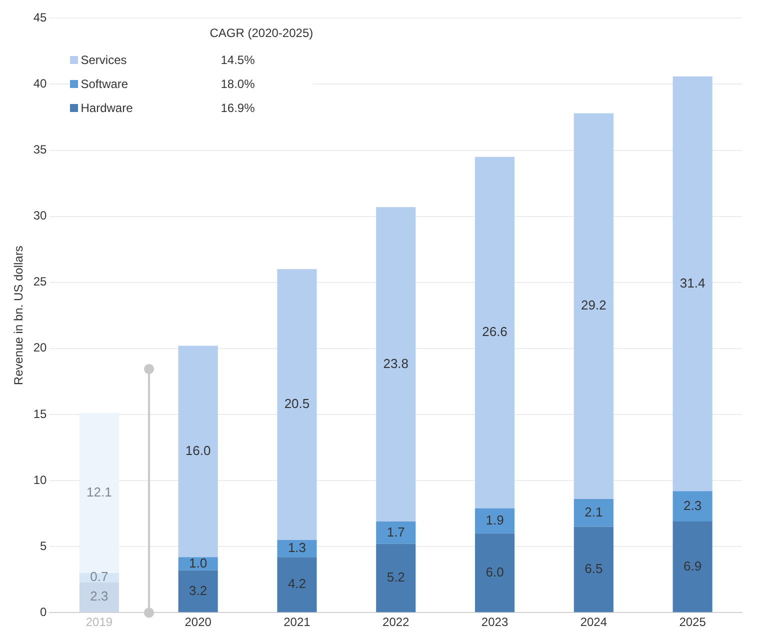 Image resolution: width=760 pixels, height=641 pixels. Describe the element at coordinates (494, 622) in the screenshot. I see `x-tick-label: 2023` at that location.